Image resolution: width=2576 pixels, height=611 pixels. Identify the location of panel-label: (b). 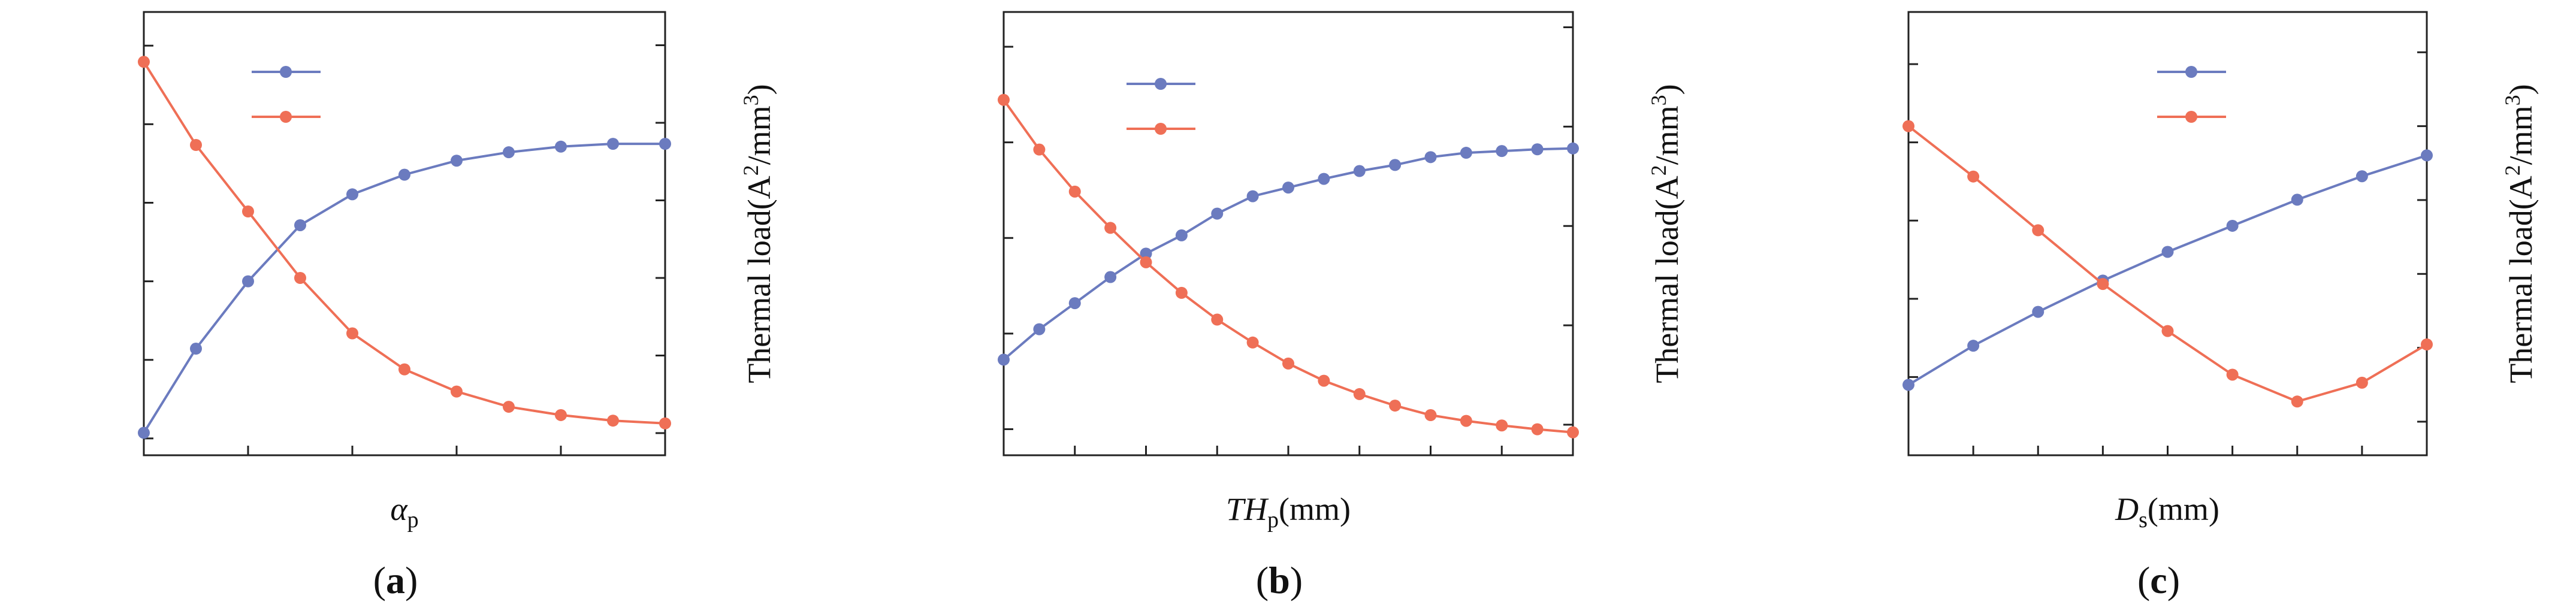
(1280, 580).